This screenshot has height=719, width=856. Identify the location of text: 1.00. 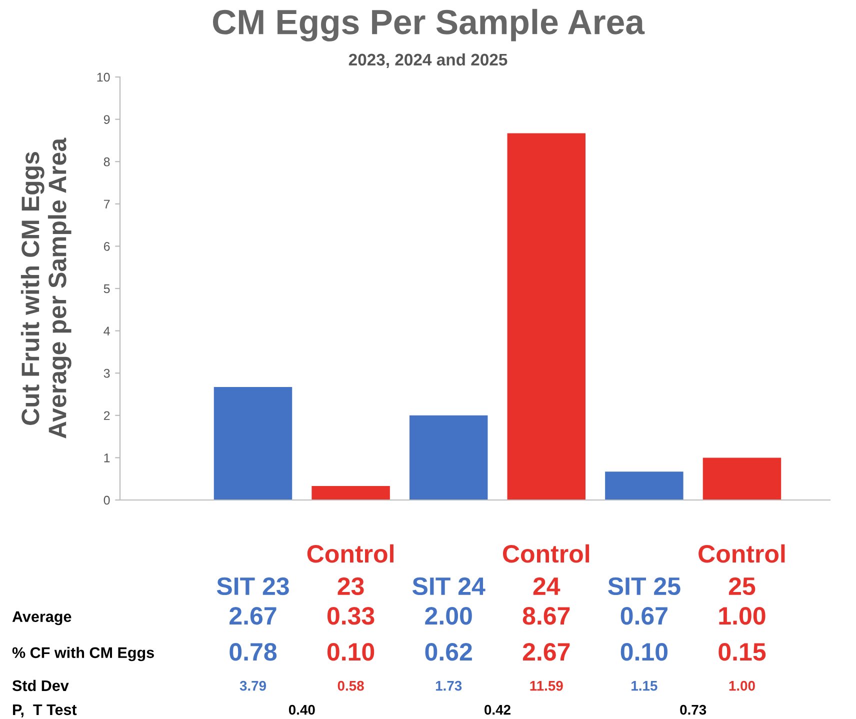
(742, 685).